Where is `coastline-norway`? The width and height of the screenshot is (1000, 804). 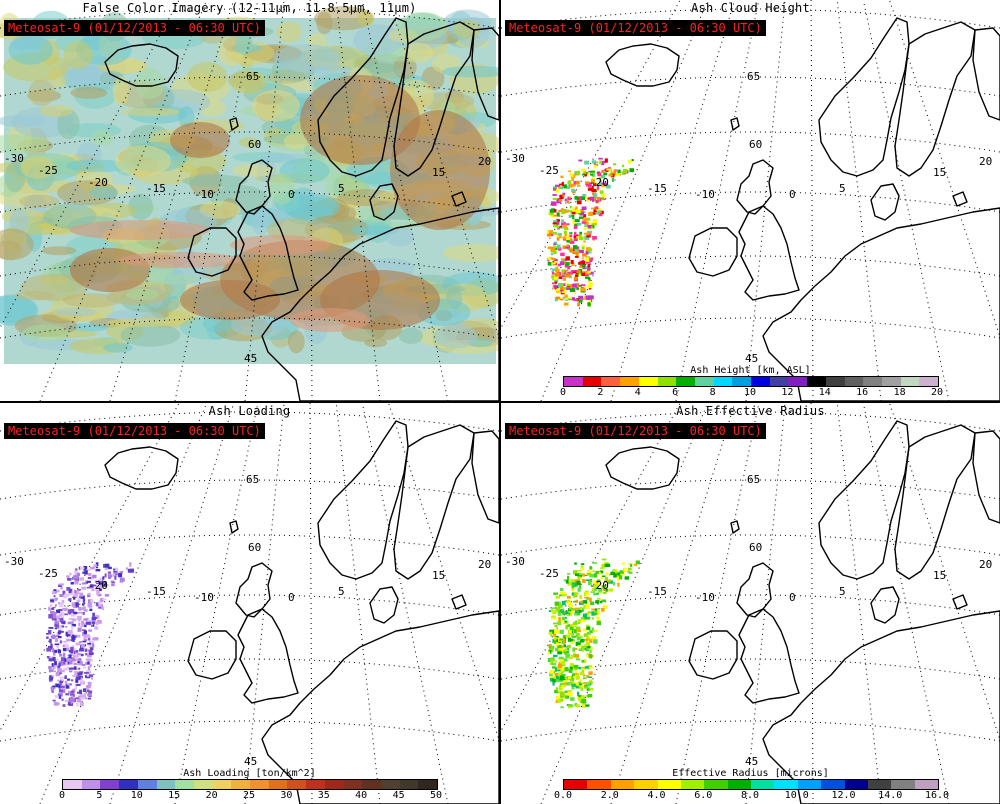
coastline-norway is located at coordinates (864, 97).